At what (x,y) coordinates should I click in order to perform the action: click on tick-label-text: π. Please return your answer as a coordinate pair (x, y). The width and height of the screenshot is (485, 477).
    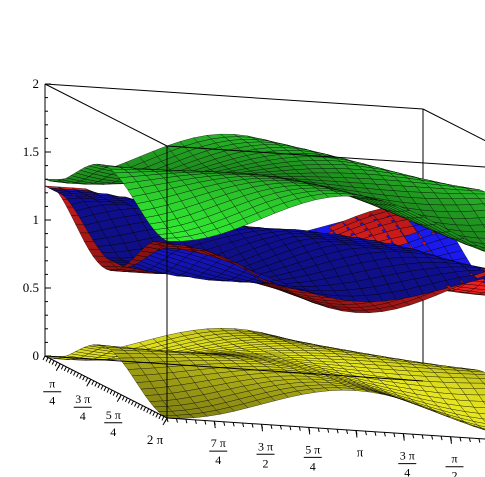
    Looking at the image, I should click on (360, 451).